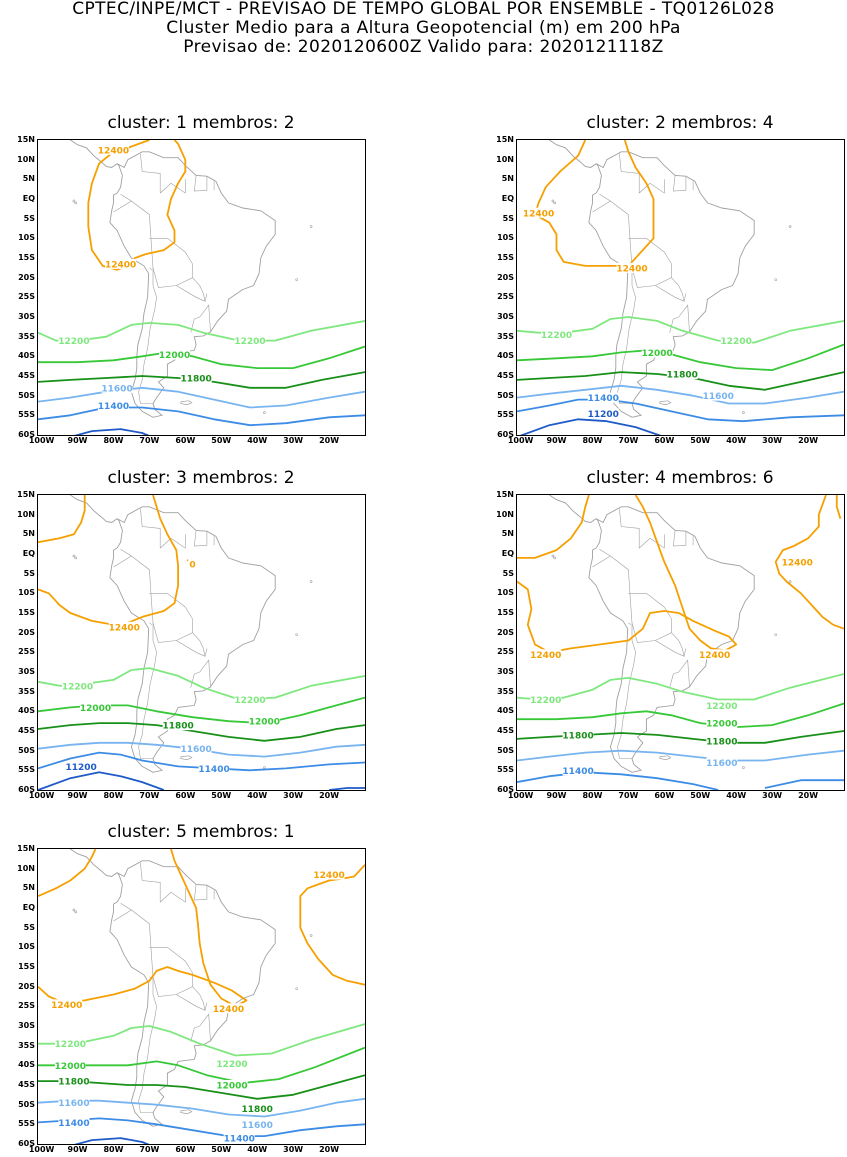  What do you see at coordinates (77, 440) in the screenshot?
I see `longitude-tick-label: 90W` at bounding box center [77, 440].